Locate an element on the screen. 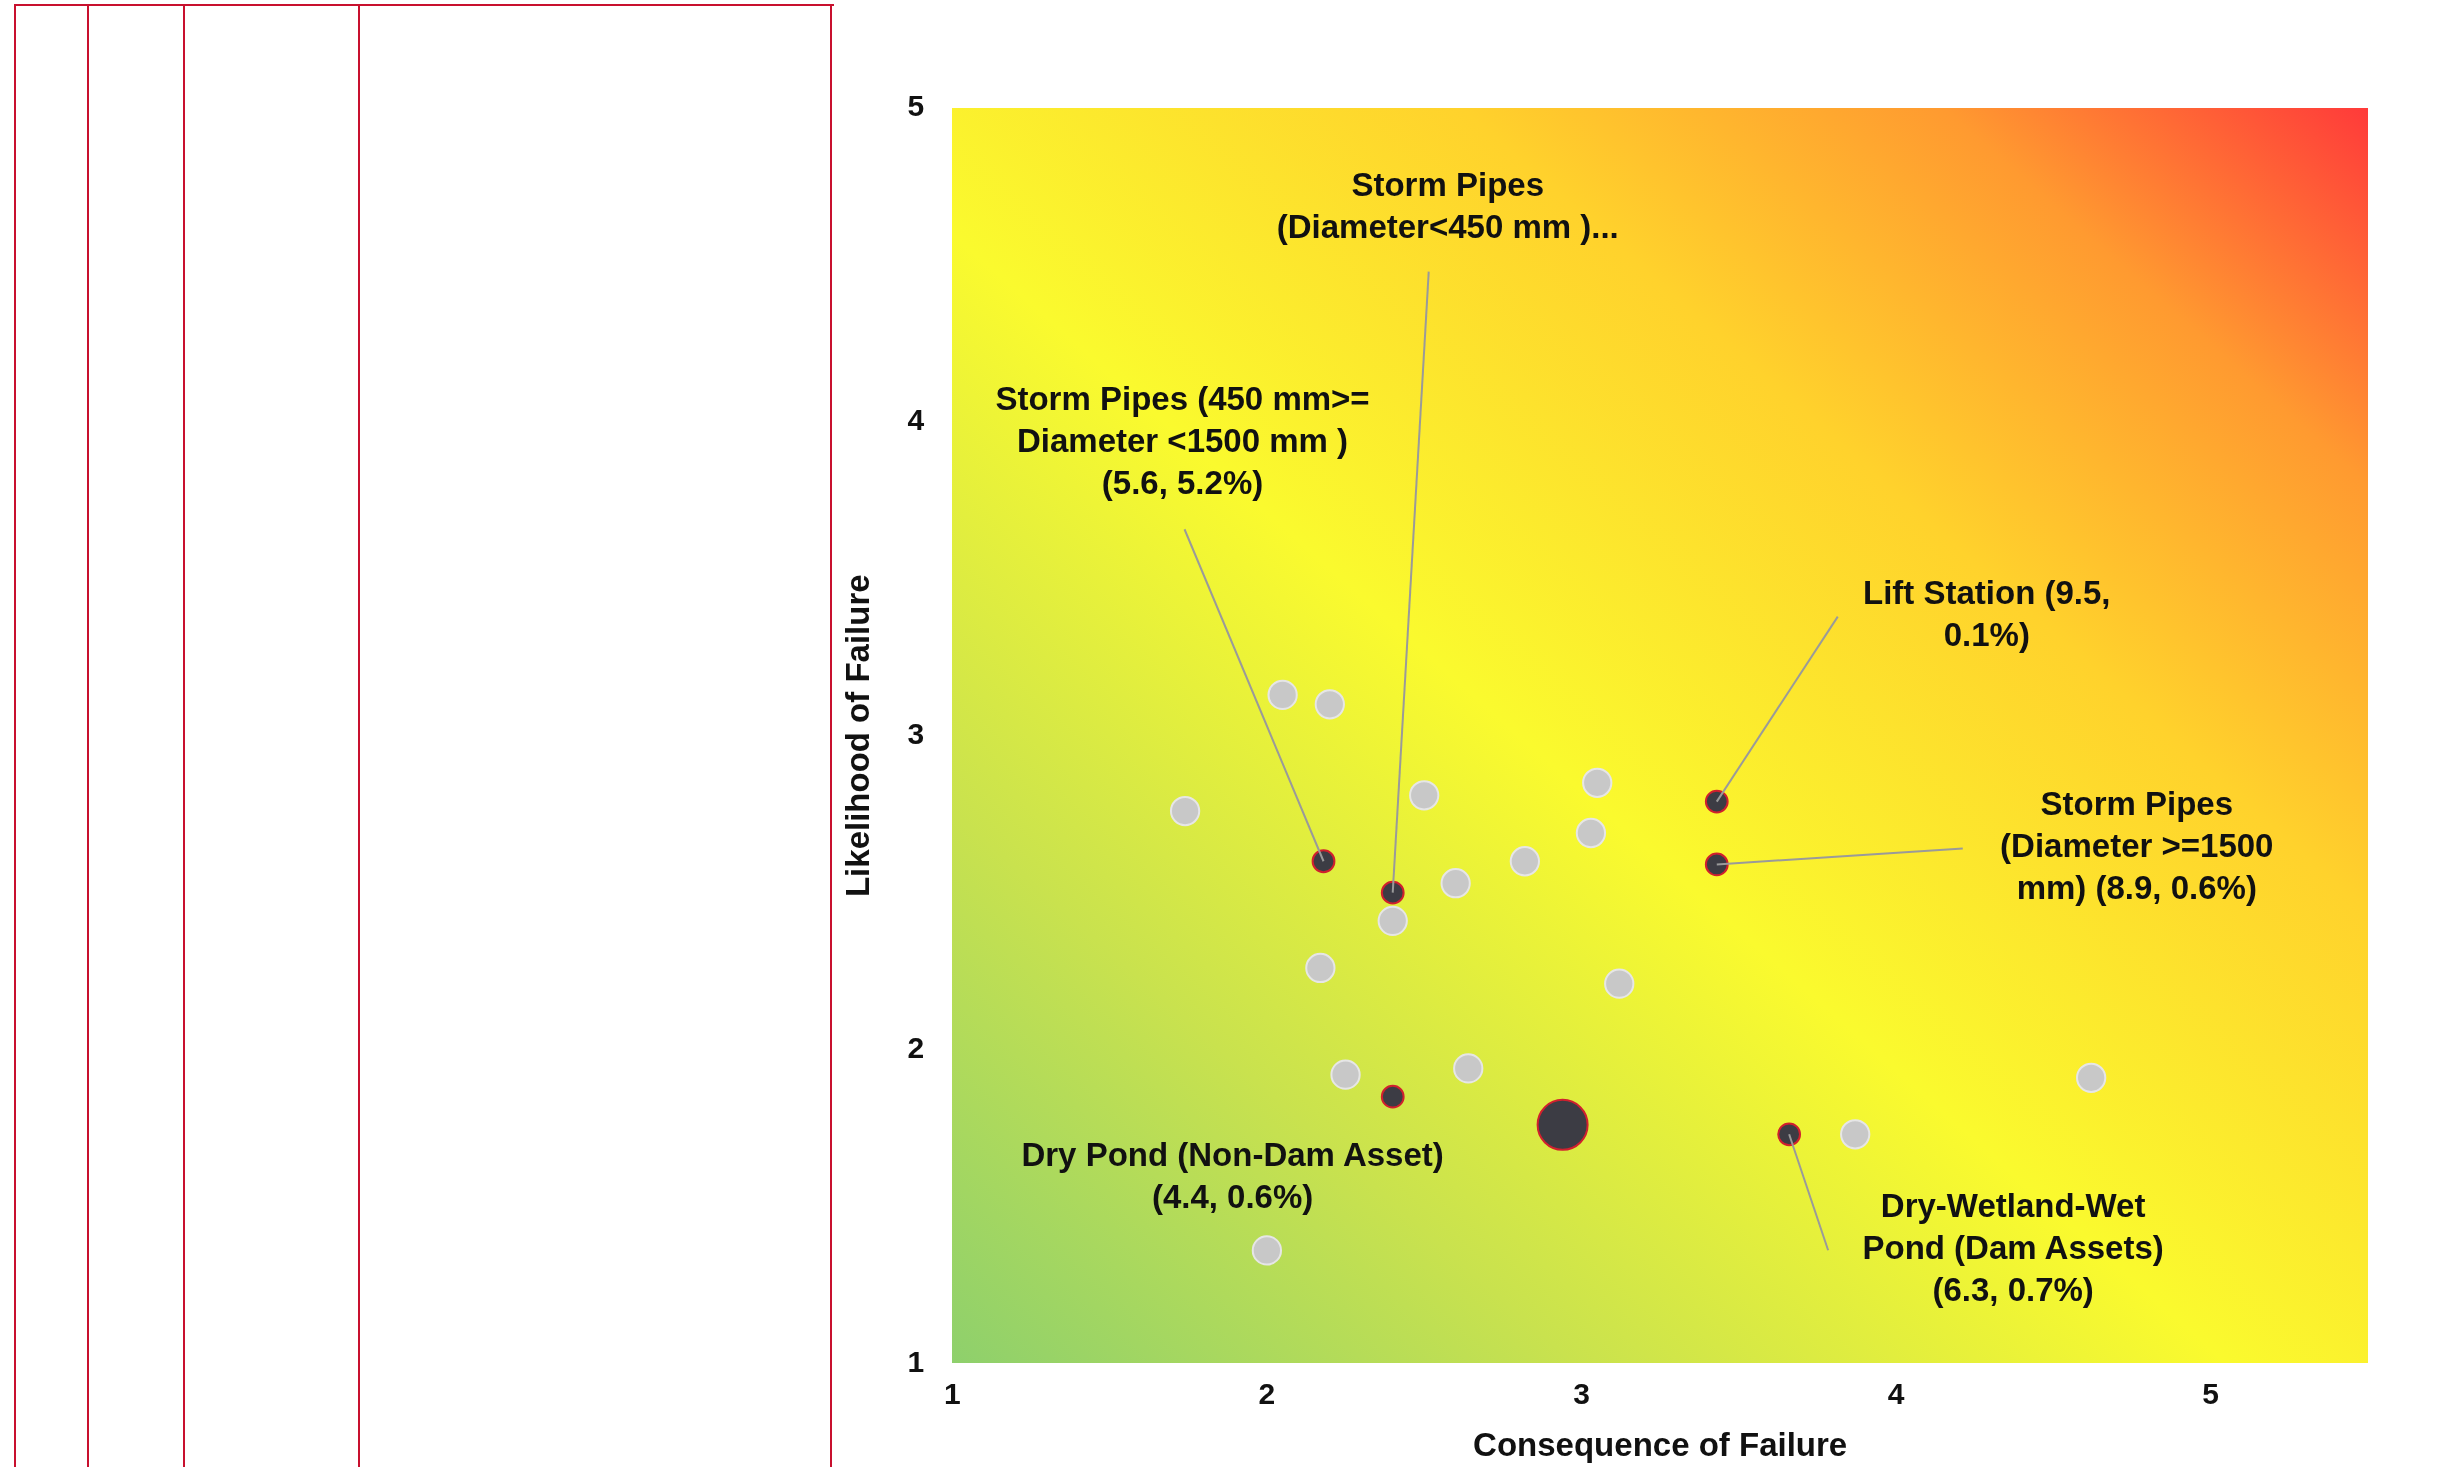 The width and height of the screenshot is (2457, 1467). x-tick-label: 4 is located at coordinates (1896, 1393).